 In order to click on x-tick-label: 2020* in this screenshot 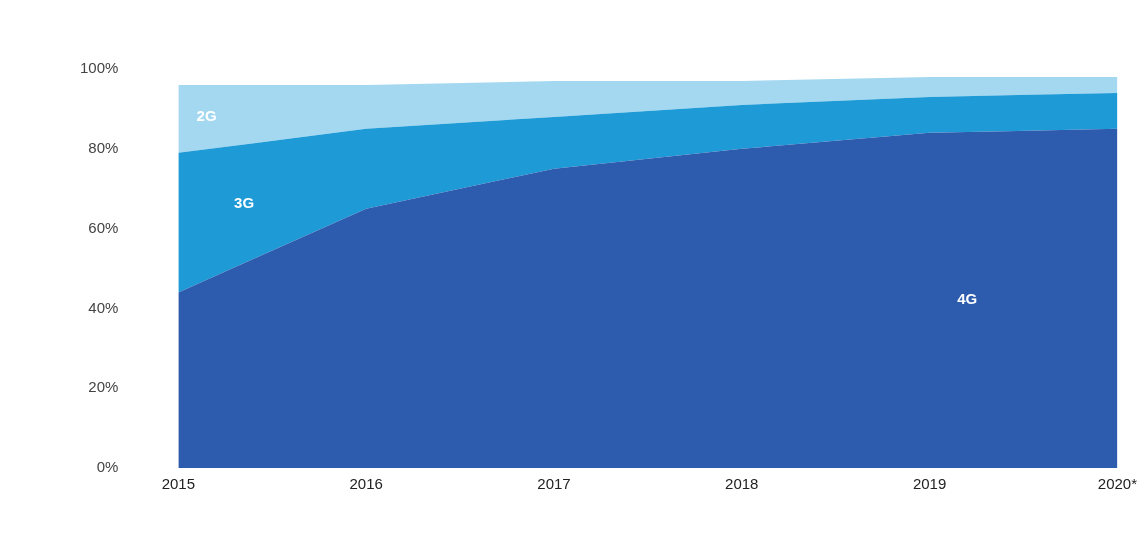, I will do `click(1117, 484)`.